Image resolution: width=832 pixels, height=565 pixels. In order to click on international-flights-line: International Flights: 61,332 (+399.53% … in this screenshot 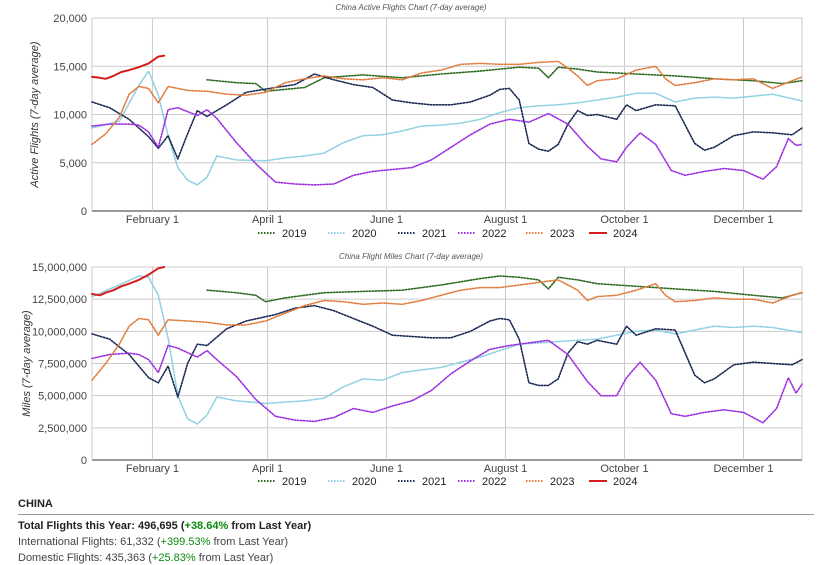, I will do `click(416, 542)`.